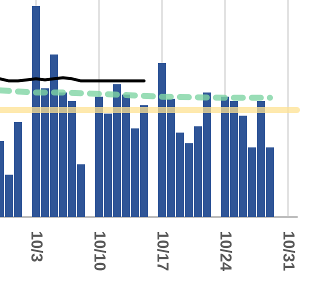 The image size is (319, 295). Describe the element at coordinates (36, 246) in the screenshot. I see `x-tick-label: 10/3` at that location.